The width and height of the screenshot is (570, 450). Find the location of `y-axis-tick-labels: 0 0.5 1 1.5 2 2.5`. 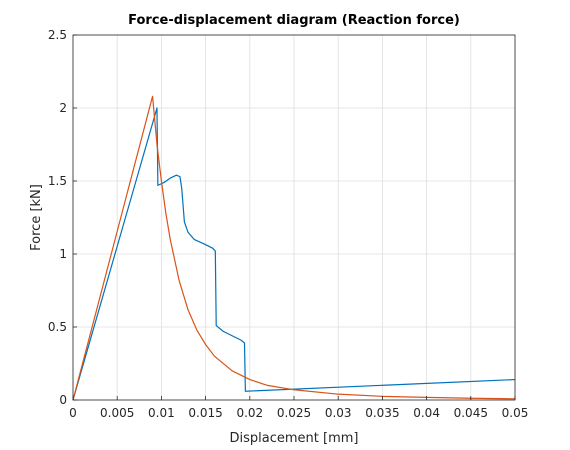

y-axis-tick-labels: 0 0.5 1 1.5 2 2.5 is located at coordinates (57, 217).